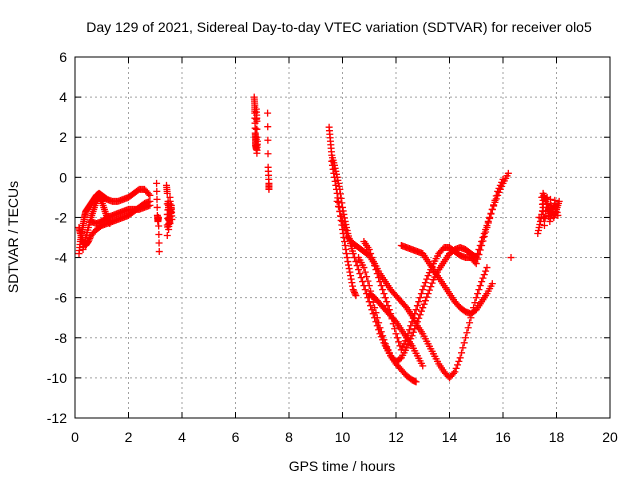 This screenshot has width=640, height=480. I want to click on y-tick-label: 2, so click(63, 137).